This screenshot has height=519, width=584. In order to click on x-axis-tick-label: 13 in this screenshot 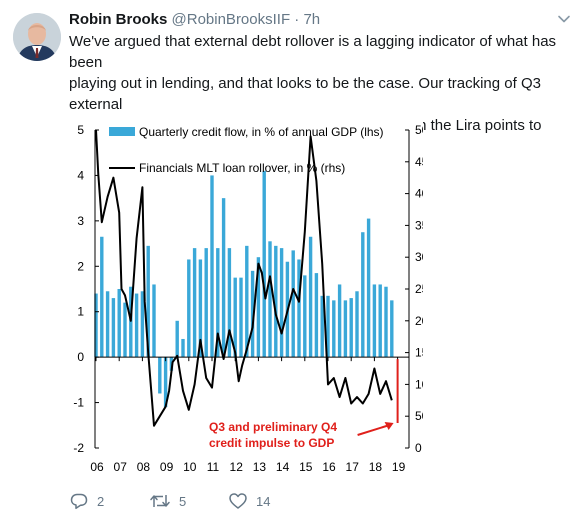, I will do `click(260, 467)`.